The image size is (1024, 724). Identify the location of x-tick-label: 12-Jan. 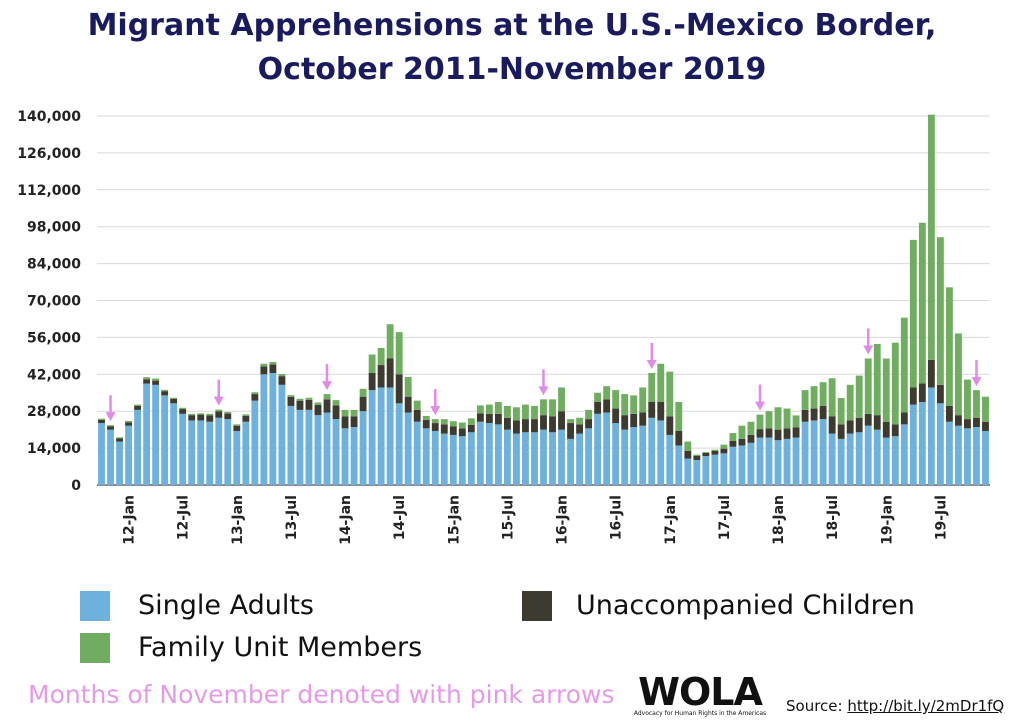
(130, 520).